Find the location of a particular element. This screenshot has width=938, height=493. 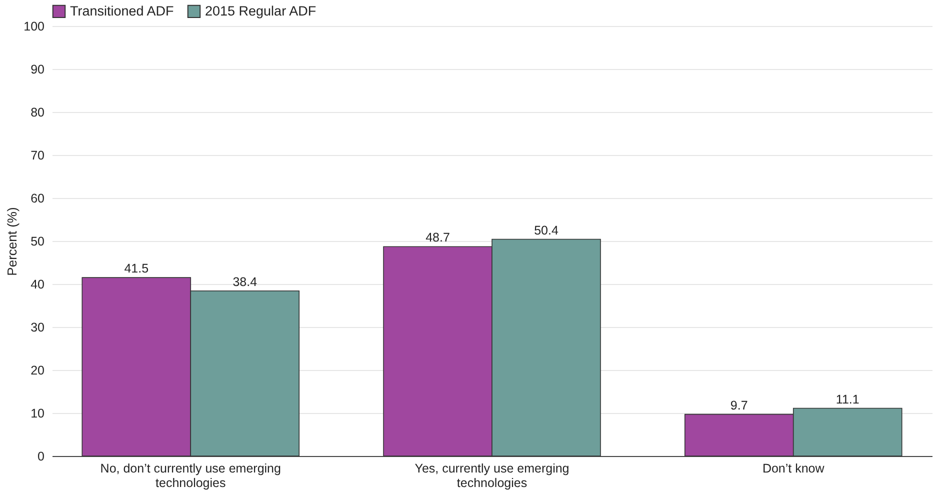

data-label: 38.4 is located at coordinates (245, 281).